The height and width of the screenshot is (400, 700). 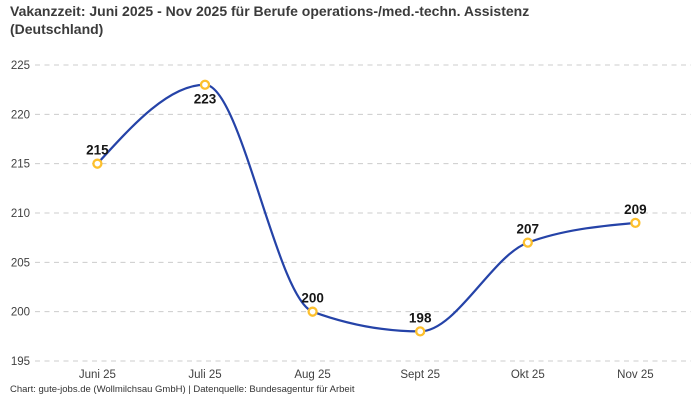 What do you see at coordinates (20, 66) in the screenshot?
I see `y-tick-label: 225` at bounding box center [20, 66].